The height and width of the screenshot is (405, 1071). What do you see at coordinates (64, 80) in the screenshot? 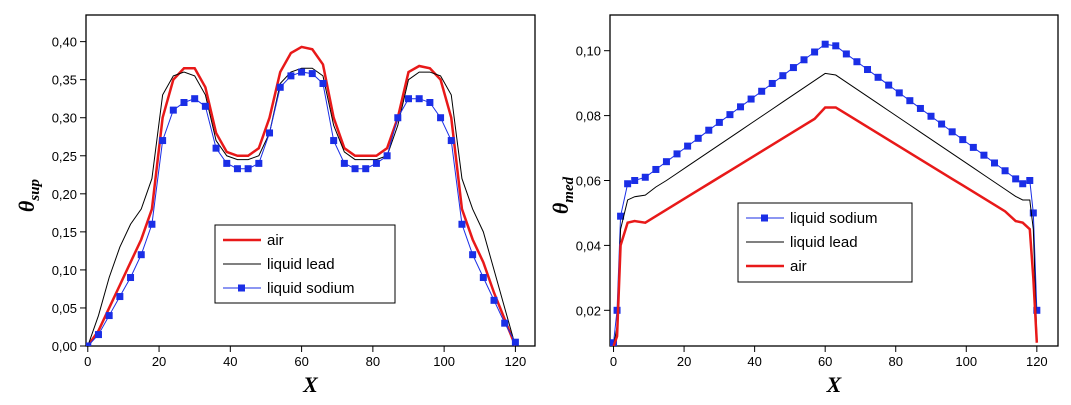
I see `y-tick-label: 0,35` at bounding box center [64, 80].